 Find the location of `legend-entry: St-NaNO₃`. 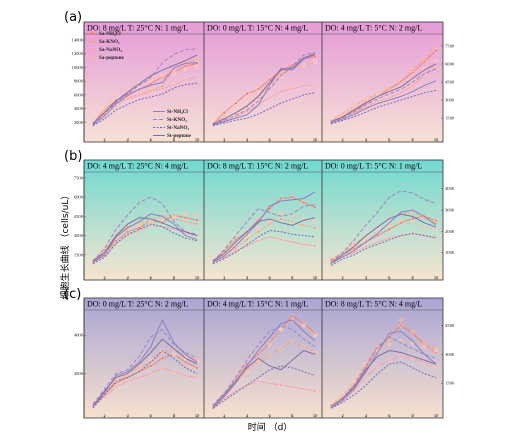

legend-entry: St-NaNO₃ is located at coordinates (178, 128).